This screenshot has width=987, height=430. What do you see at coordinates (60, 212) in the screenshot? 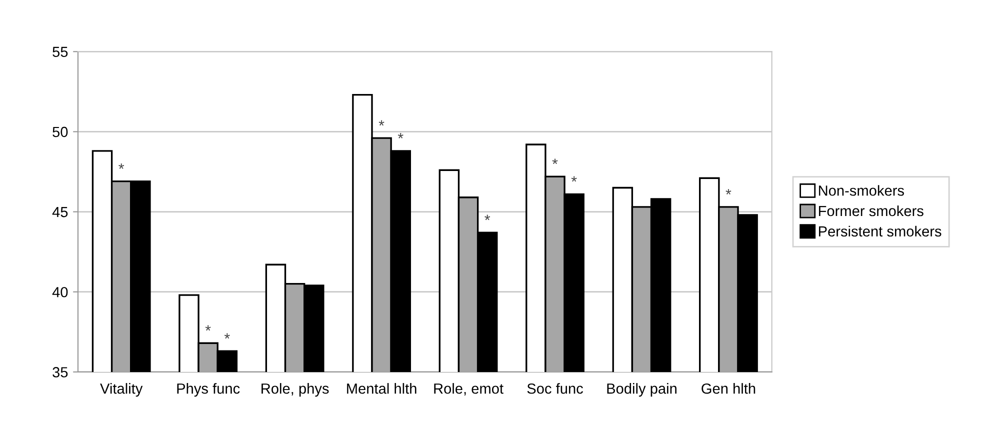
I see `y-tick-label: 45` at bounding box center [60, 212].